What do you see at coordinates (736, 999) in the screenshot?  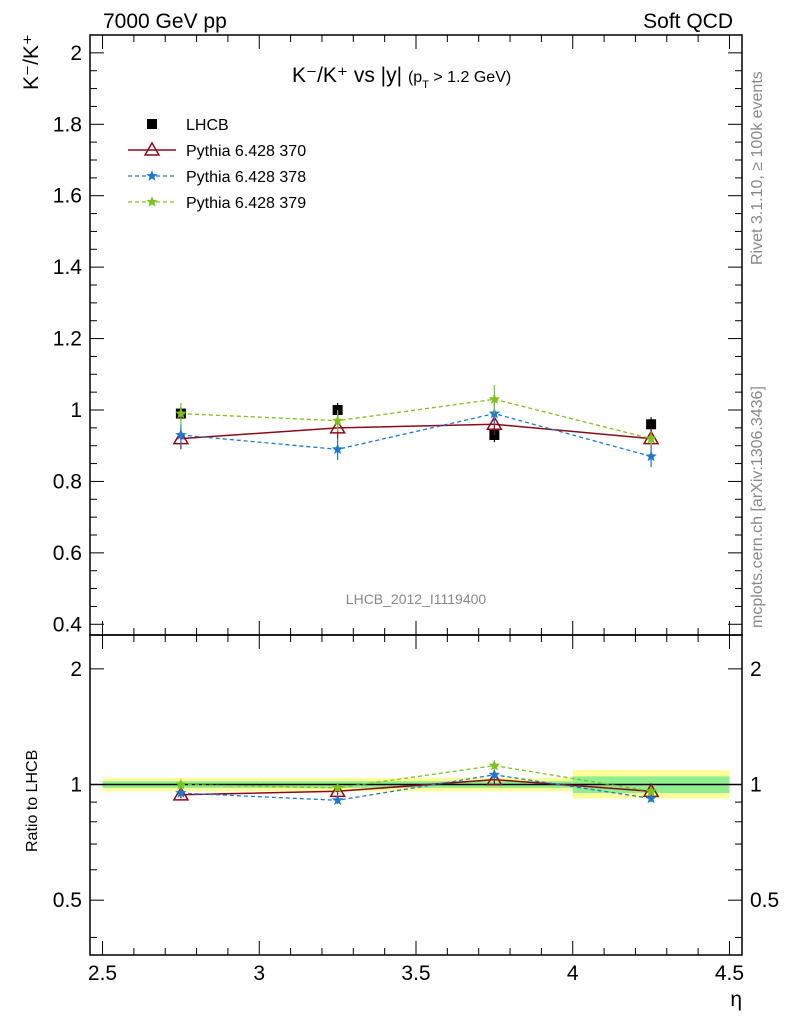 I see `x-axis-label: η` at bounding box center [736, 999].